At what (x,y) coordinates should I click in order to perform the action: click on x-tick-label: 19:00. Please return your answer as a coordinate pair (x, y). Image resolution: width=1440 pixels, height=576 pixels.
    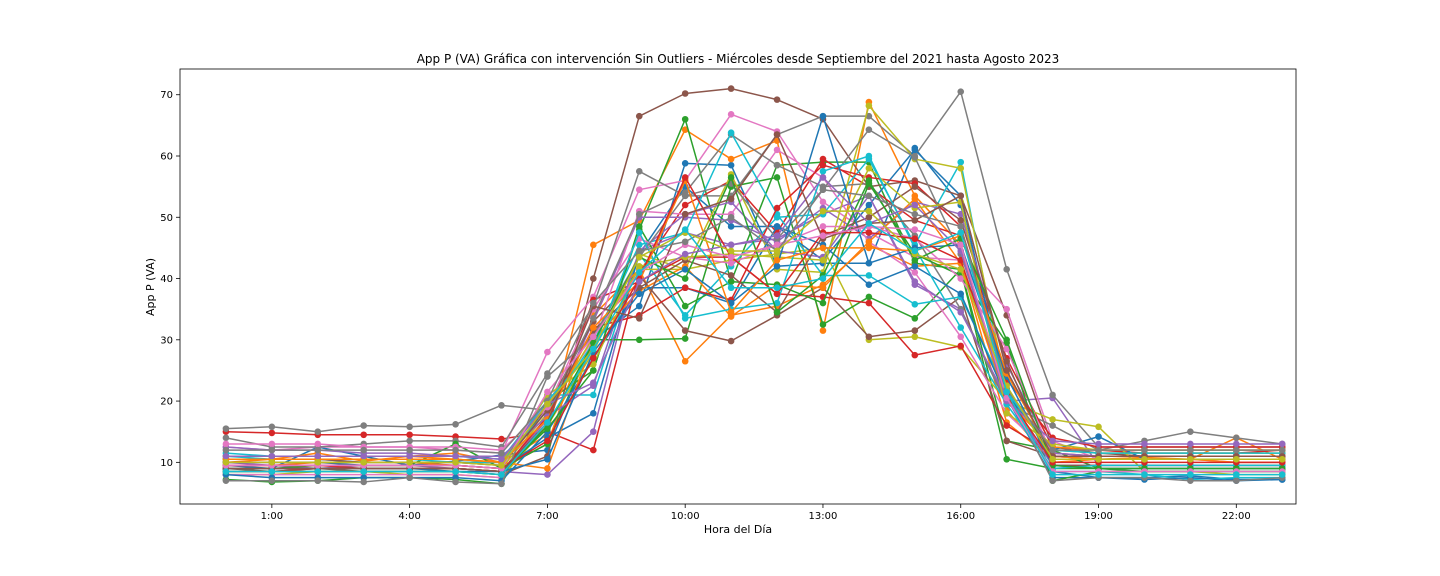
    Looking at the image, I should click on (1098, 516).